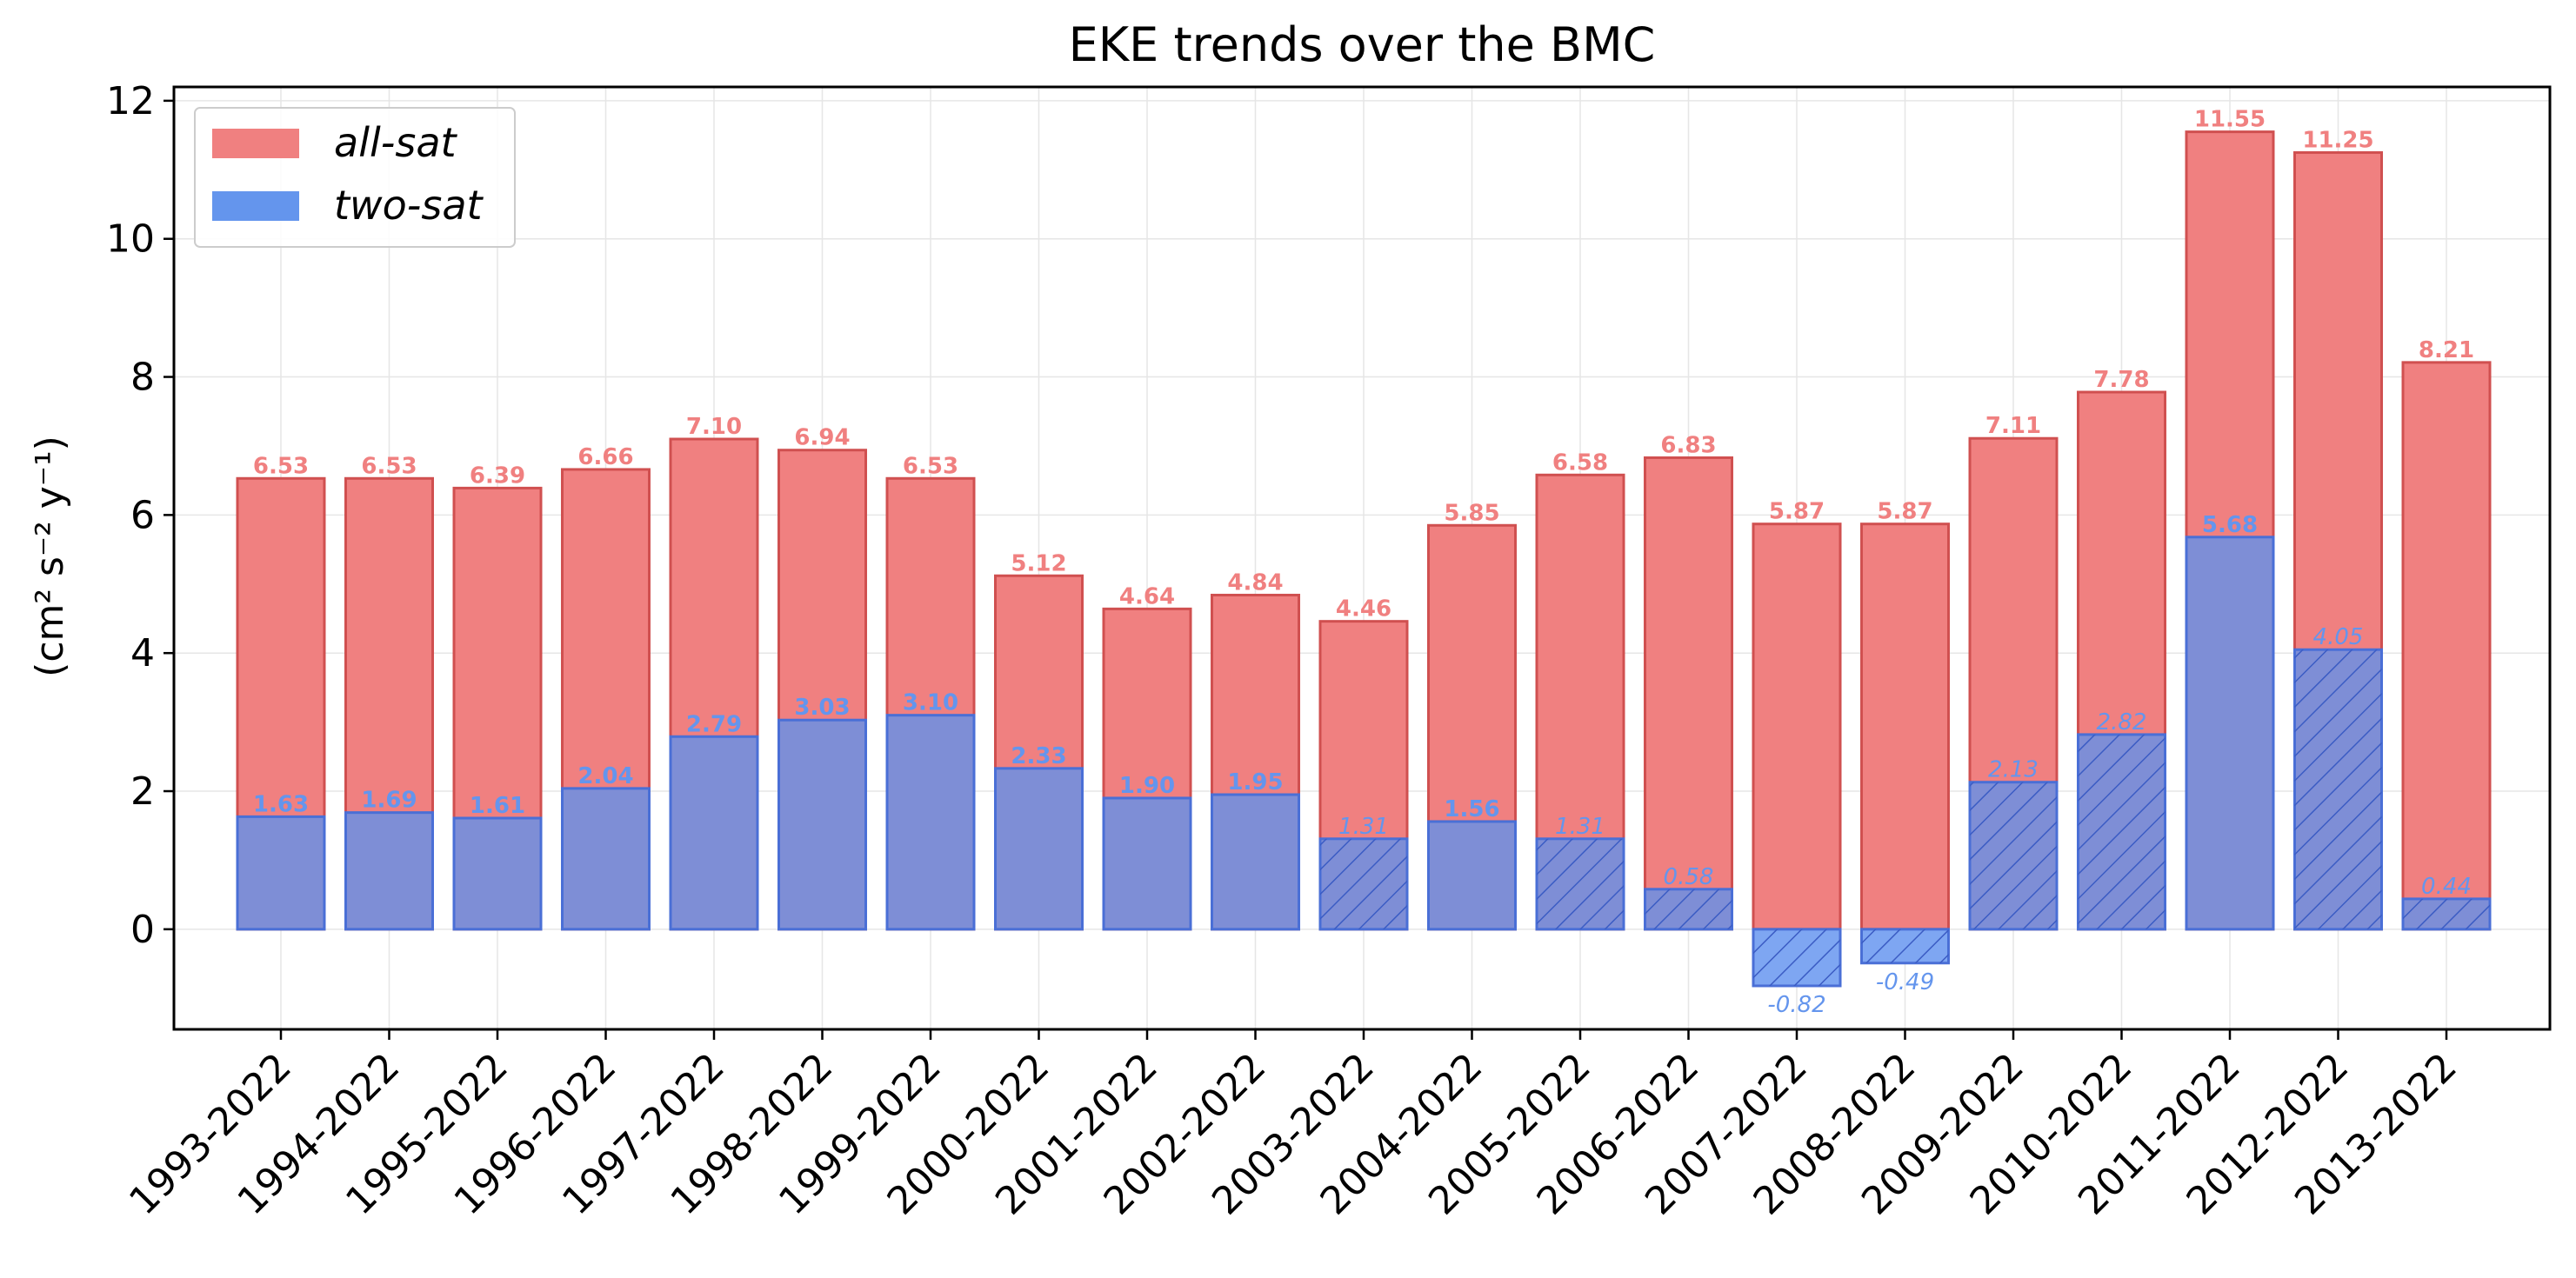 The height and width of the screenshot is (1278, 2576). What do you see at coordinates (142, 653) in the screenshot?
I see `y-tick-label: 4` at bounding box center [142, 653].